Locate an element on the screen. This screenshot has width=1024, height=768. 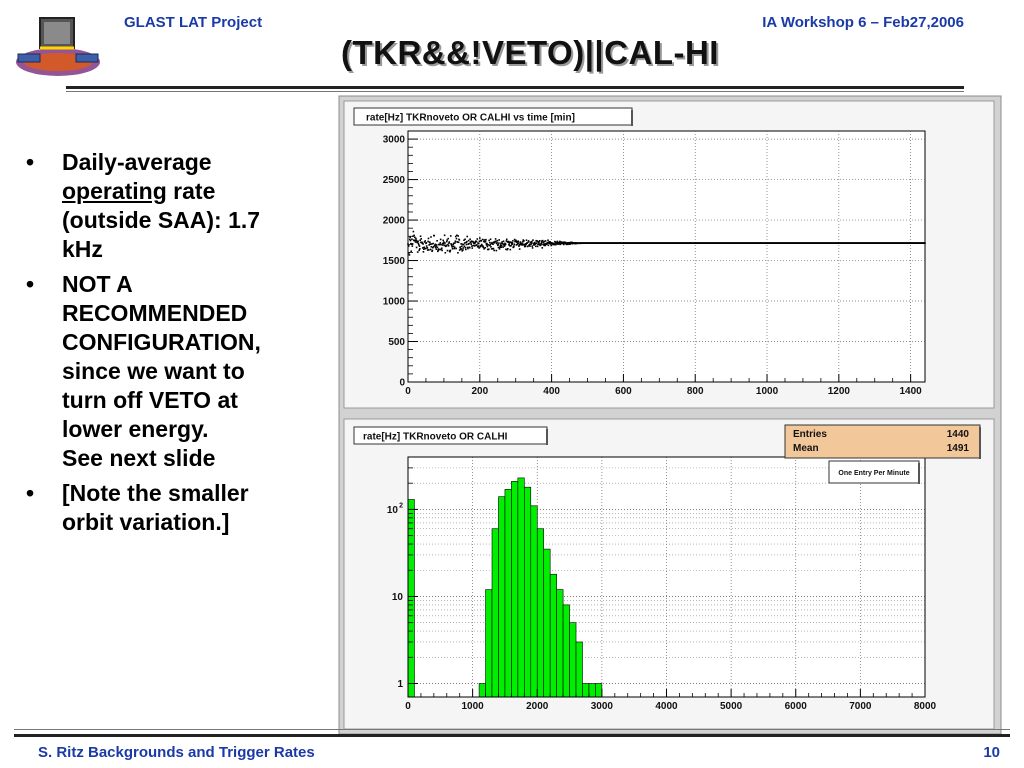
bottom-x-tick-label: 6000 is located at coordinates (796, 706).